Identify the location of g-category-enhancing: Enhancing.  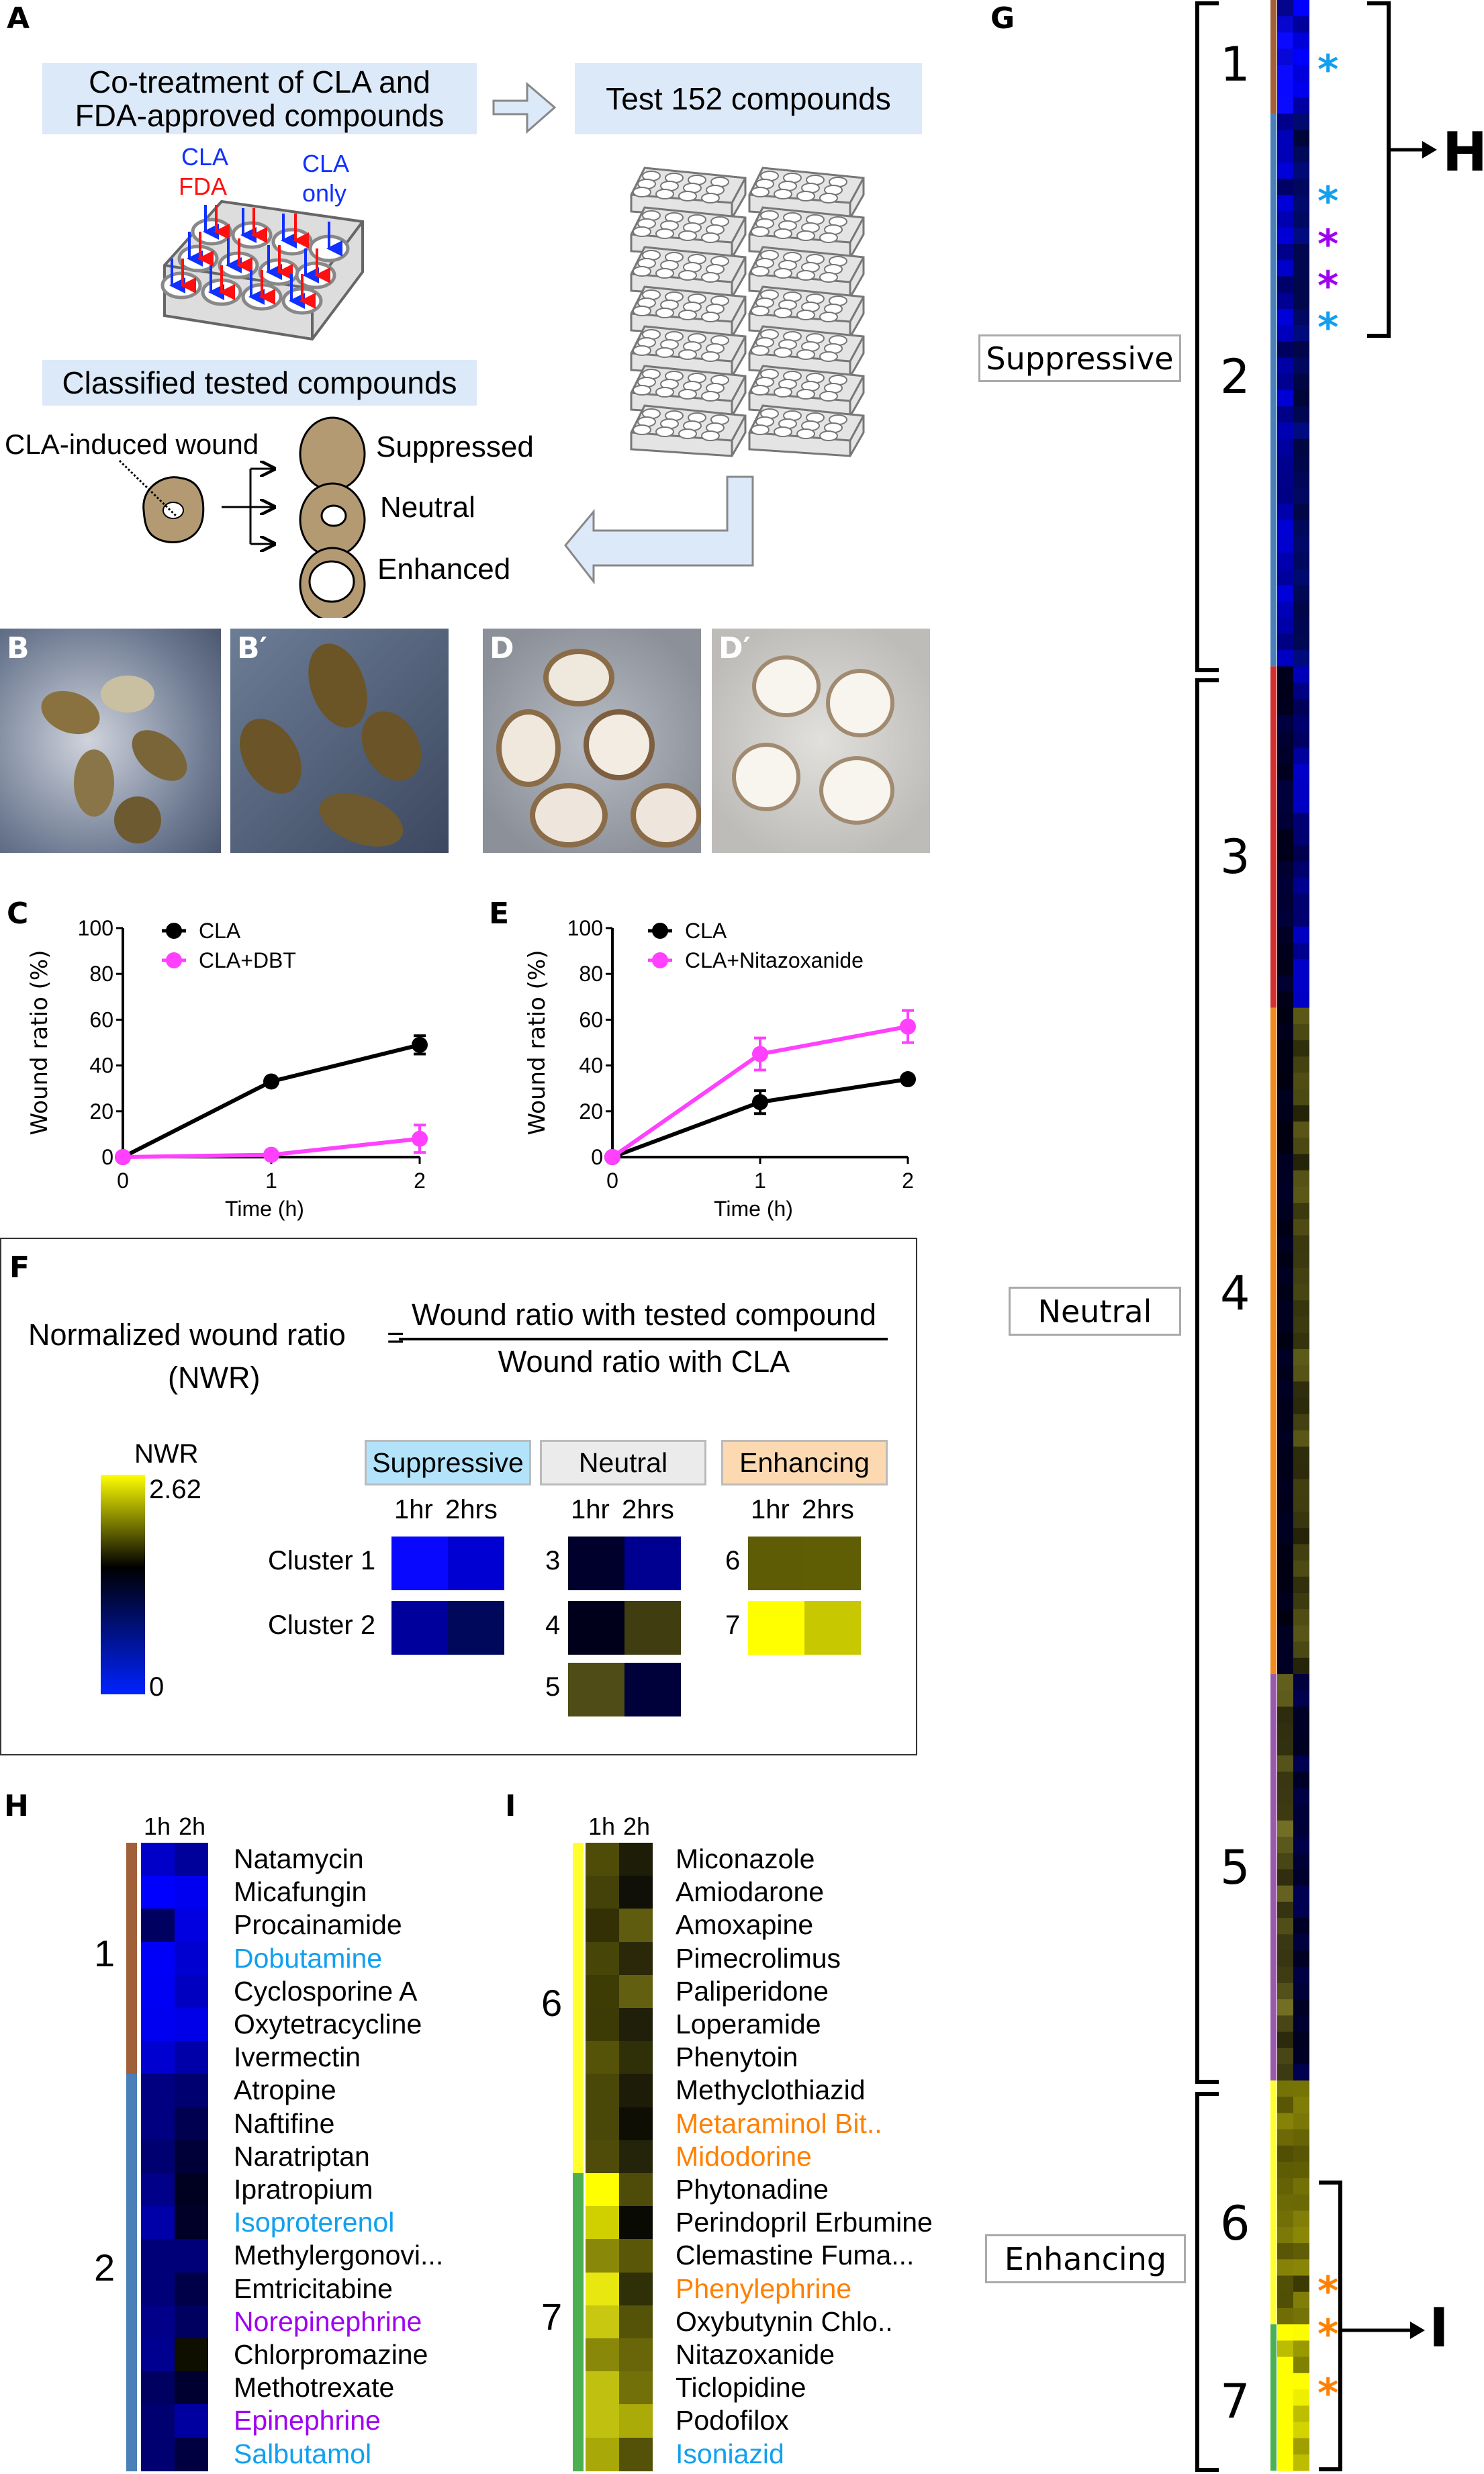
(1085, 2258).